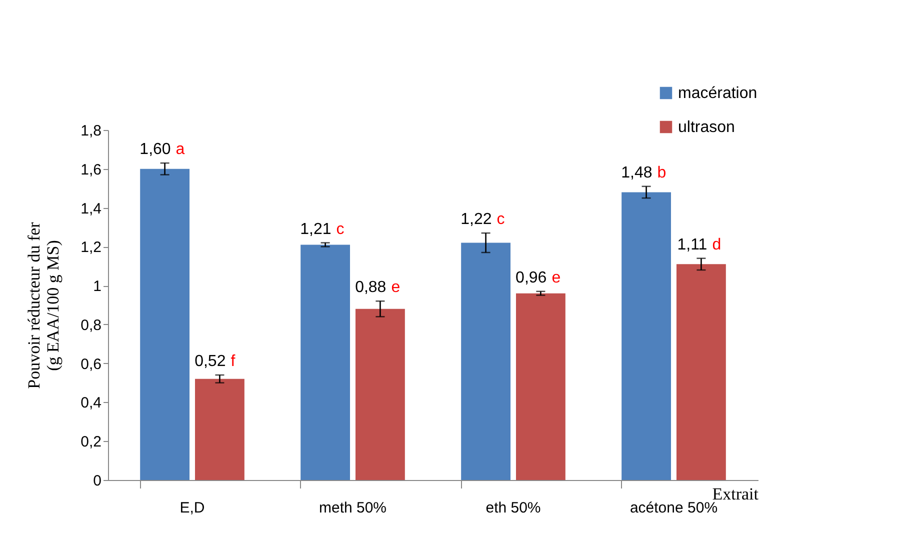 This screenshot has width=905, height=536. Describe the element at coordinates (718, 93) in the screenshot. I see `legend-label: macération` at that location.